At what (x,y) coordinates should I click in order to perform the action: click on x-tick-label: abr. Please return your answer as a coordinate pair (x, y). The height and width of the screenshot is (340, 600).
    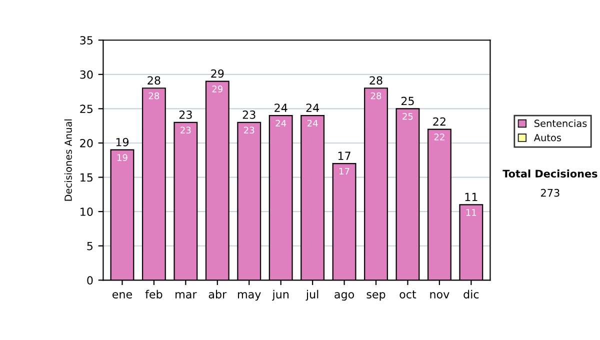
    Looking at the image, I should click on (217, 294).